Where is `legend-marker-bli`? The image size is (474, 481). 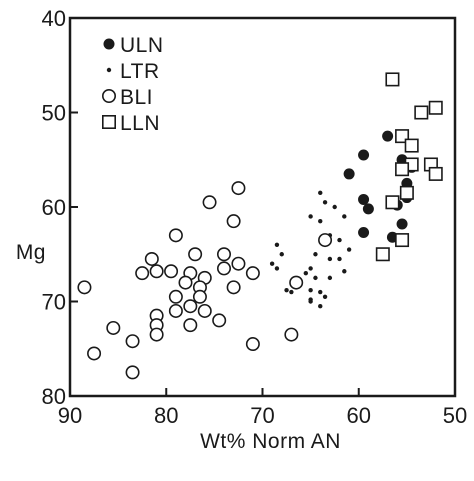
legend-marker-bli is located at coordinates (109, 96).